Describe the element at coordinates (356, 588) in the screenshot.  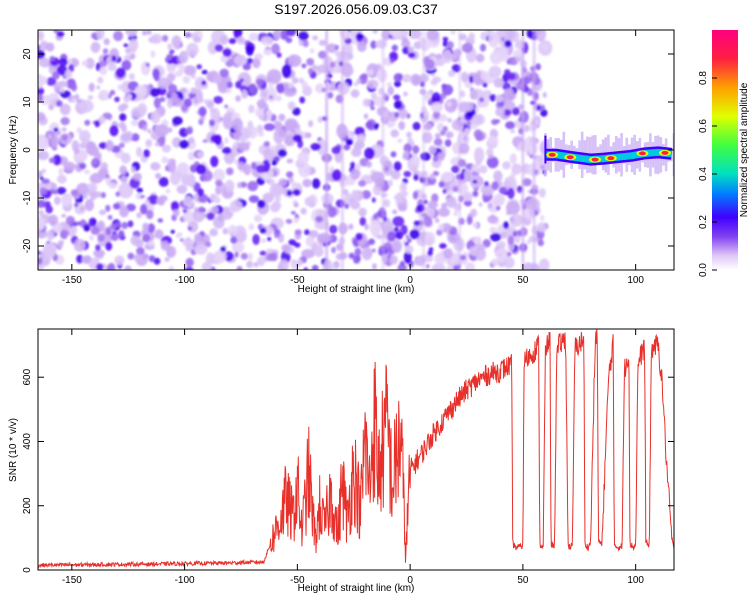
I see `snr-xlabel: Height of straight line (km)` at that location.